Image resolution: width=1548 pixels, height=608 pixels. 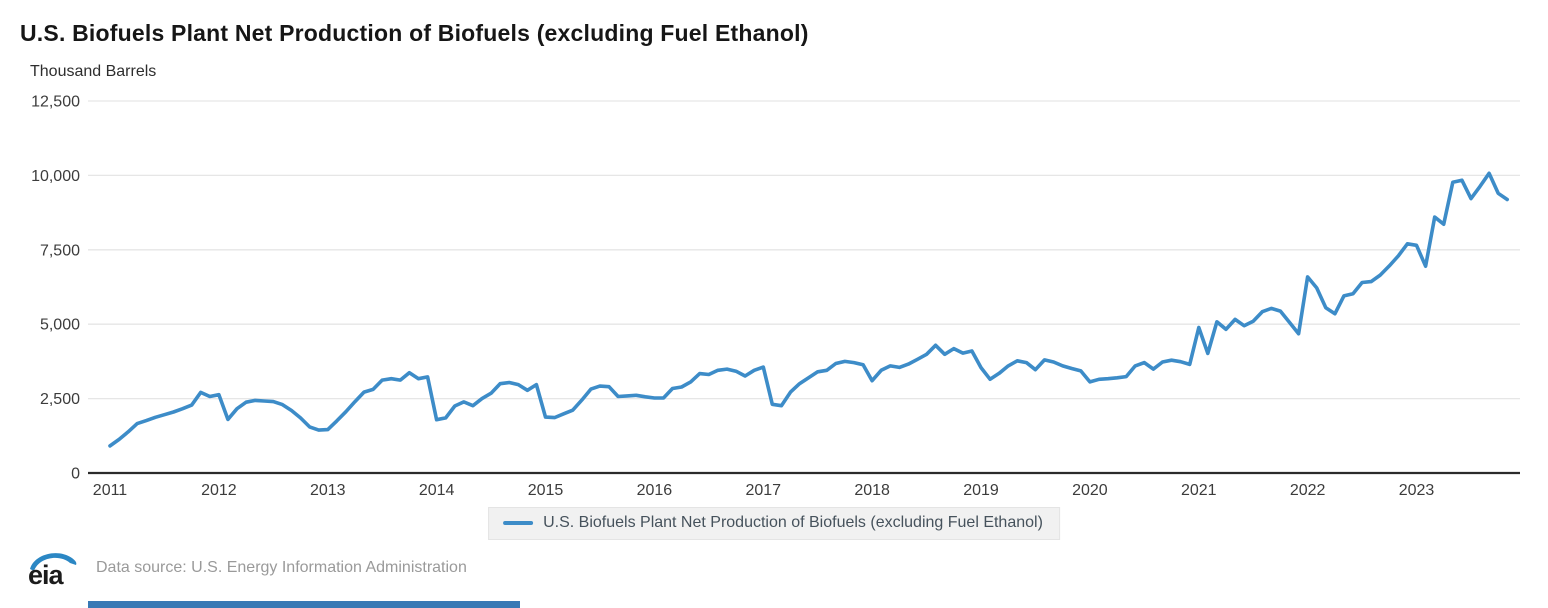 I want to click on x-tick-label: 2019, so click(x=981, y=490).